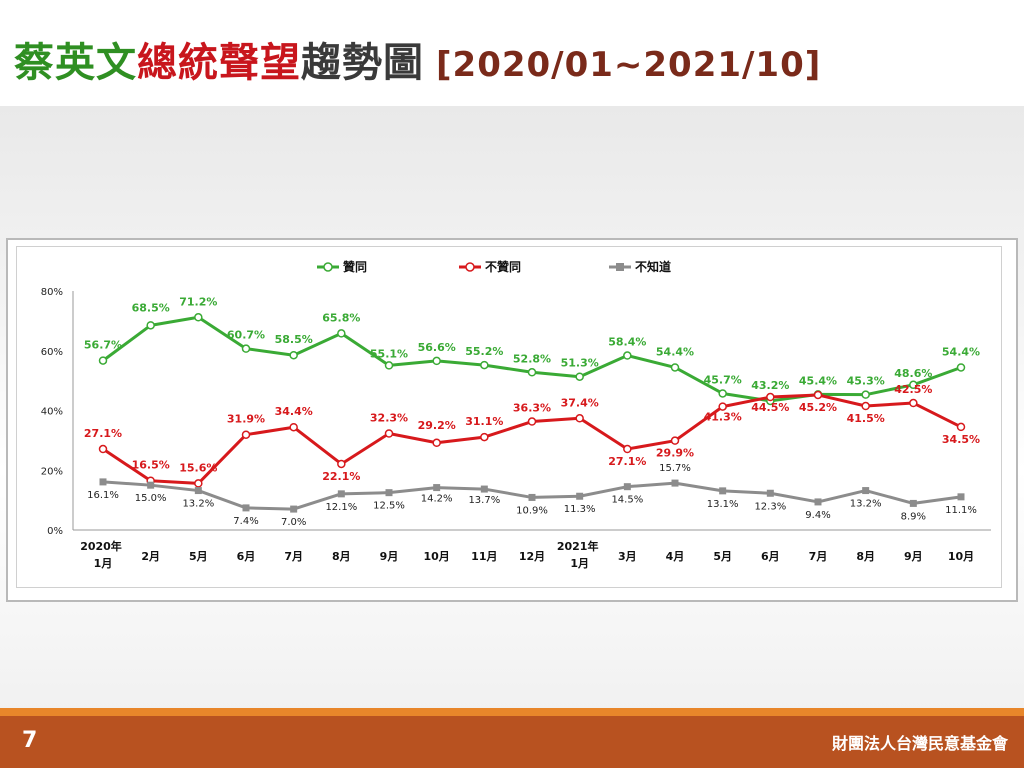 The image size is (1024, 768). Describe the element at coordinates (294, 339) in the screenshot. I see `data-label-0: 58.5%` at that location.